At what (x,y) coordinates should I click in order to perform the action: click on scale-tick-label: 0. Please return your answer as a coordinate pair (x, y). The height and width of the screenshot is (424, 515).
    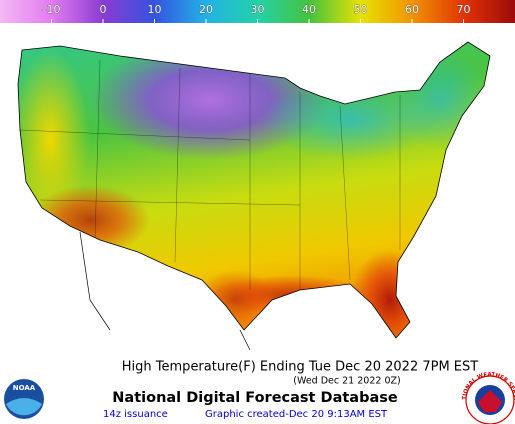
    Looking at the image, I should click on (103, 9).